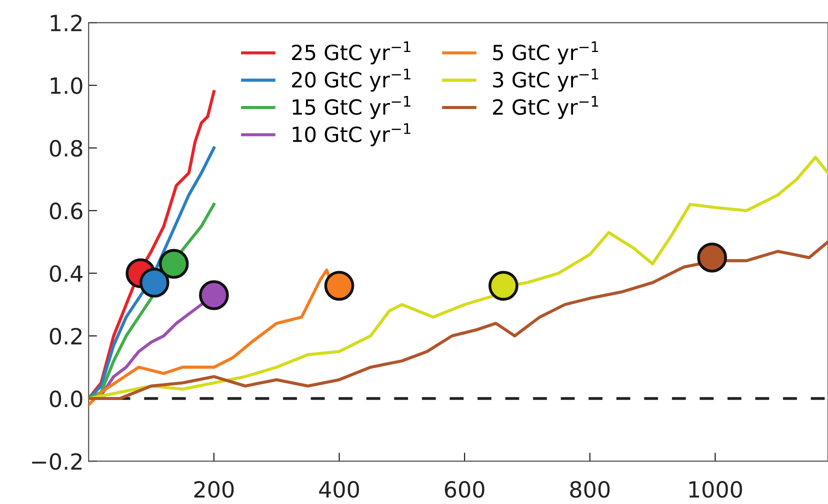 Image resolution: width=828 pixels, height=504 pixels. I want to click on y-tick-label: 0.0, so click(66, 399).